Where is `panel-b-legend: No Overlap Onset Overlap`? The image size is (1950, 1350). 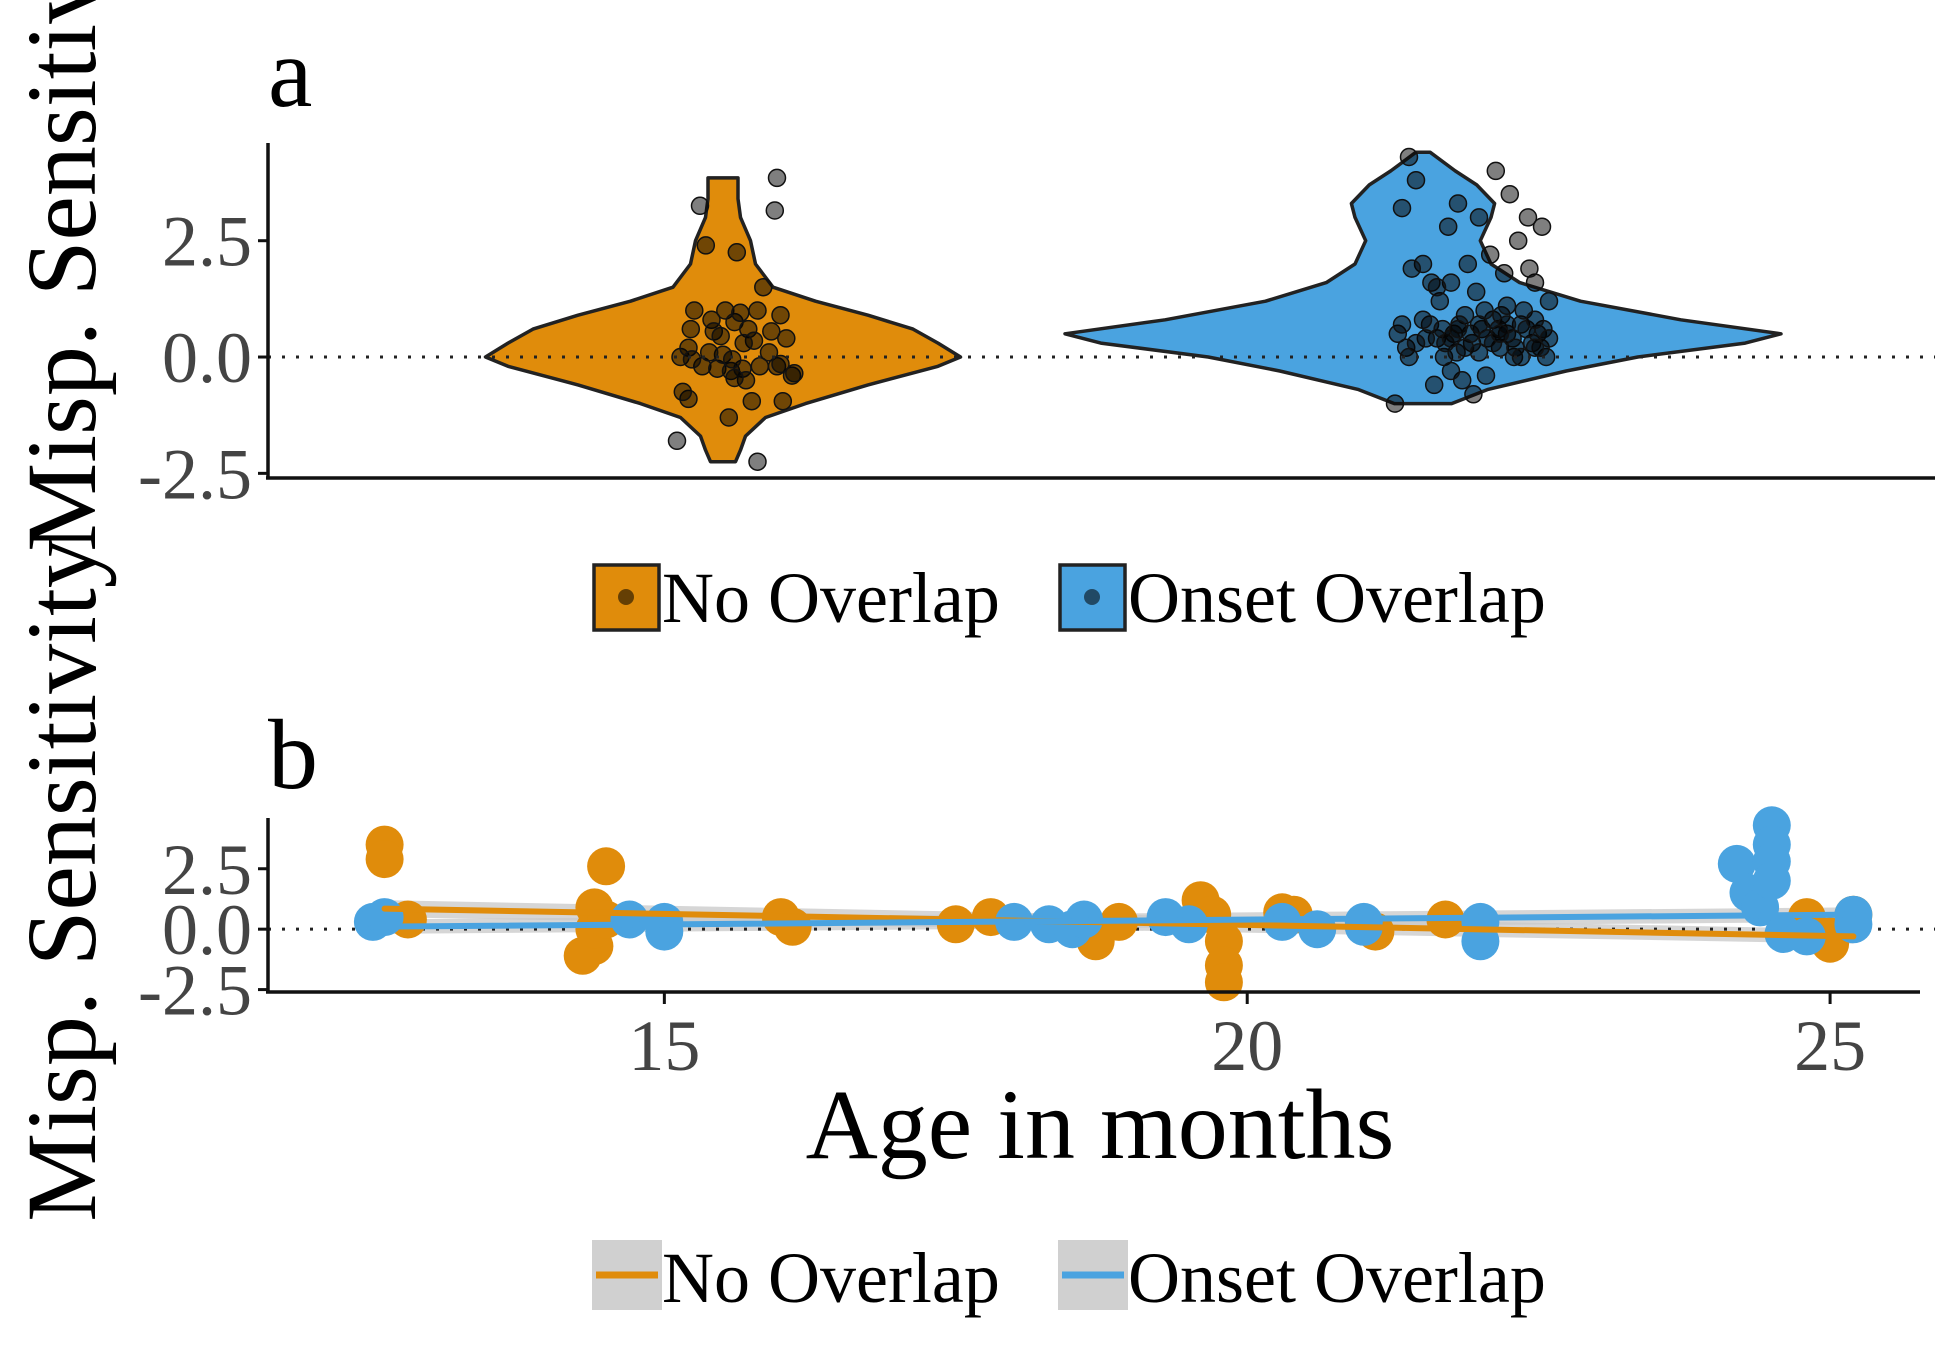
panel-b-legend: No Overlap Onset Overlap is located at coordinates (1069, 1278).